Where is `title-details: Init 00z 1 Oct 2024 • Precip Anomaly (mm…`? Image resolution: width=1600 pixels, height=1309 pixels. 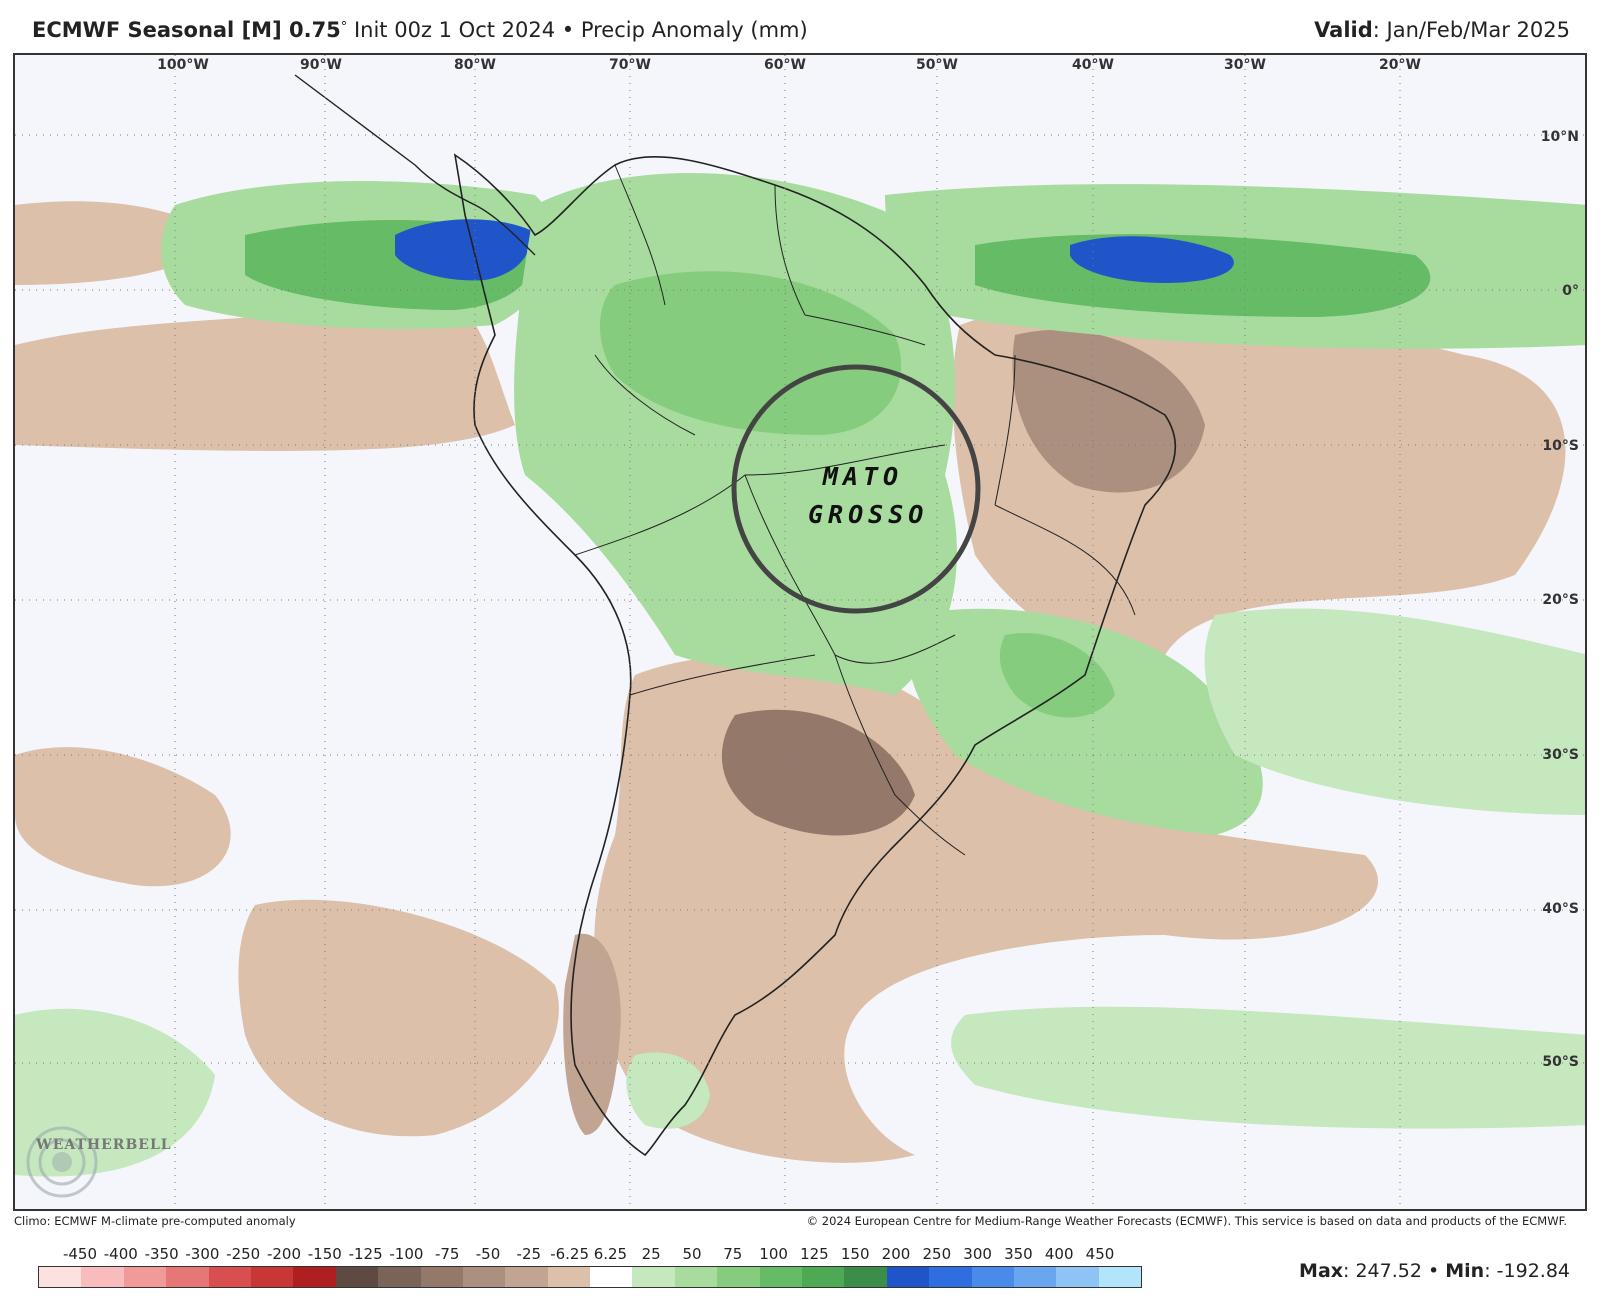
title-details: Init 00z 1 Oct 2024 • Precip Anomaly (mm… is located at coordinates (577, 30).